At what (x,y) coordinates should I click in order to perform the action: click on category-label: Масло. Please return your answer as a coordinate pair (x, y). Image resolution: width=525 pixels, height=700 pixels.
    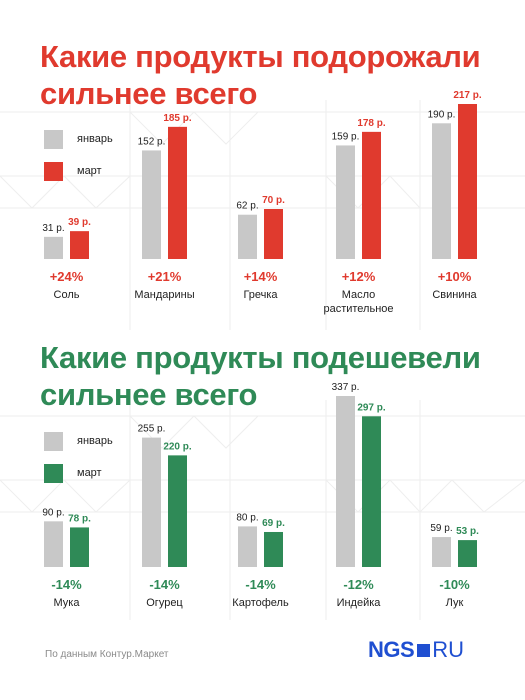
    Looking at the image, I should click on (359, 295).